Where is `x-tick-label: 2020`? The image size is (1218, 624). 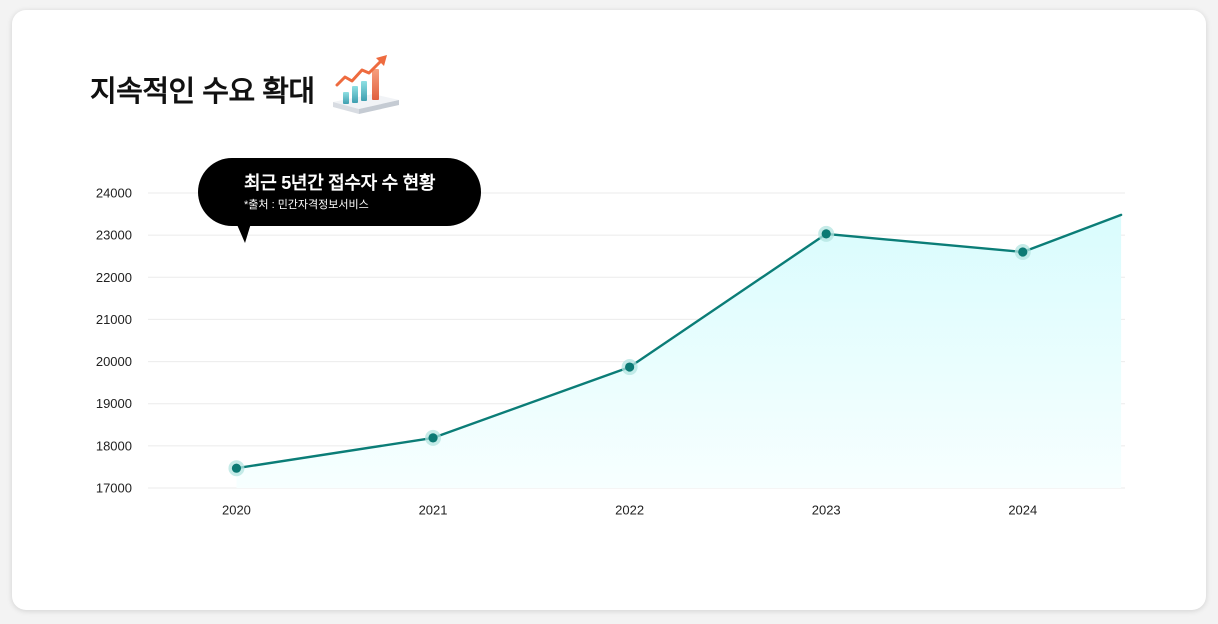
x-tick-label: 2020 is located at coordinates (236, 510).